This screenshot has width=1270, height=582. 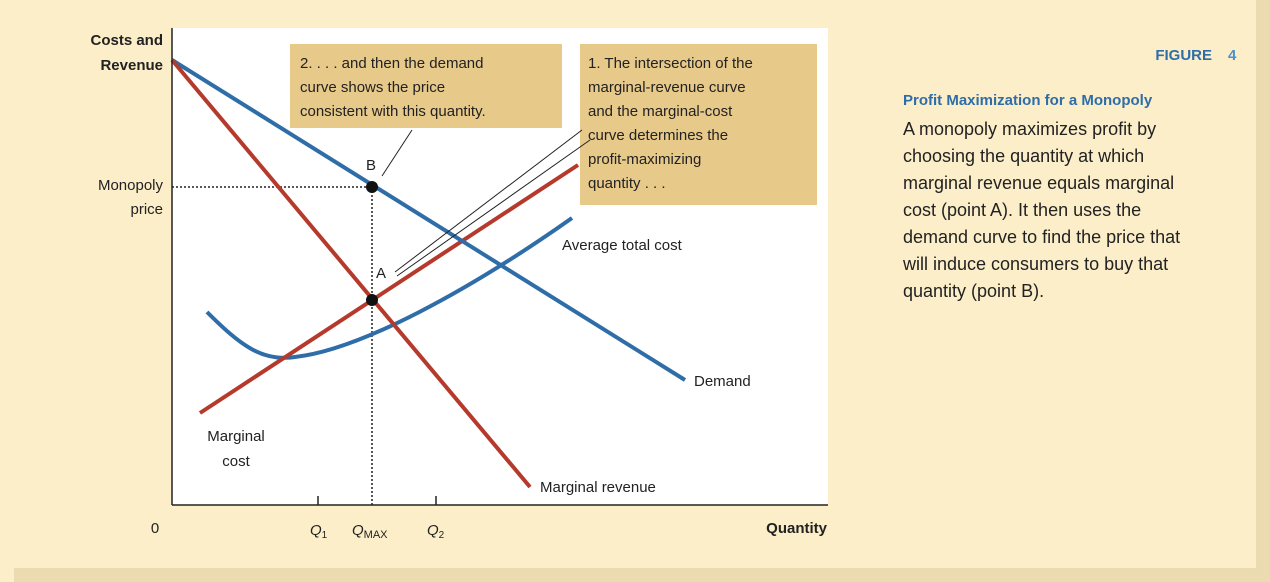 What do you see at coordinates (598, 487) in the screenshot?
I see `curve-label: Marginal revenue` at bounding box center [598, 487].